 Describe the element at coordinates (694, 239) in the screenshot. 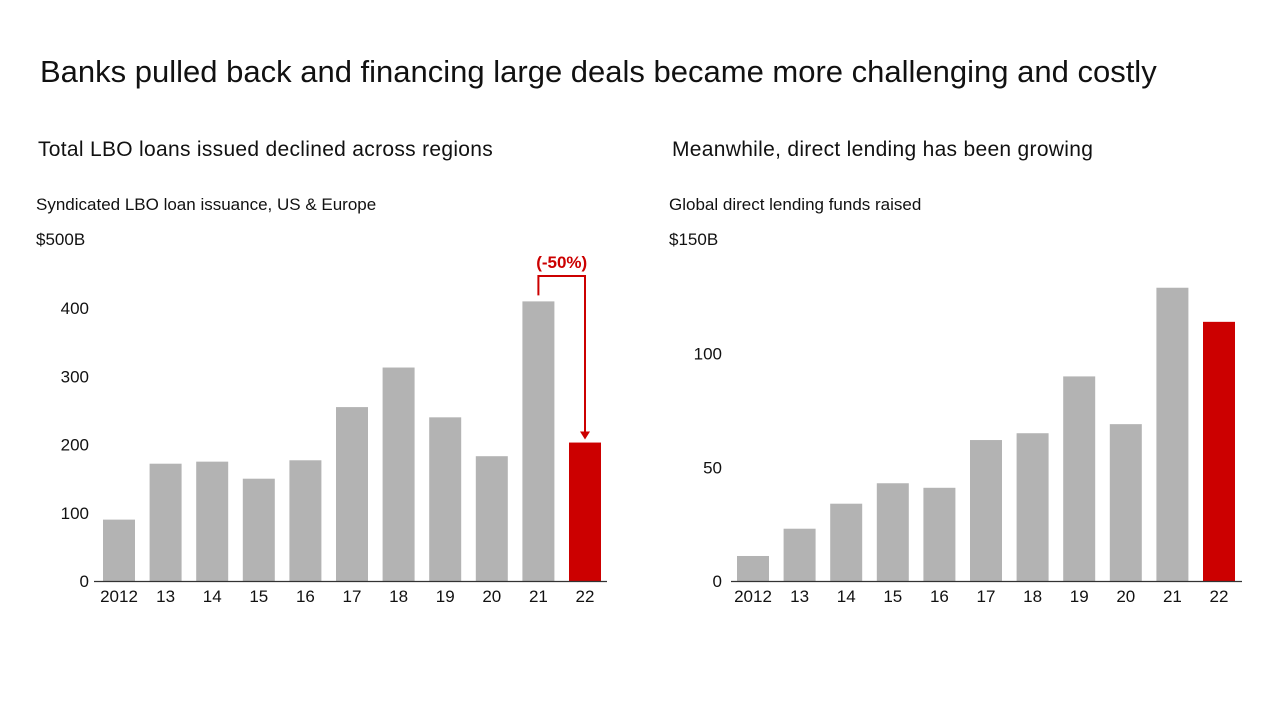

I see `right-chart-unit-label: $150B` at that location.